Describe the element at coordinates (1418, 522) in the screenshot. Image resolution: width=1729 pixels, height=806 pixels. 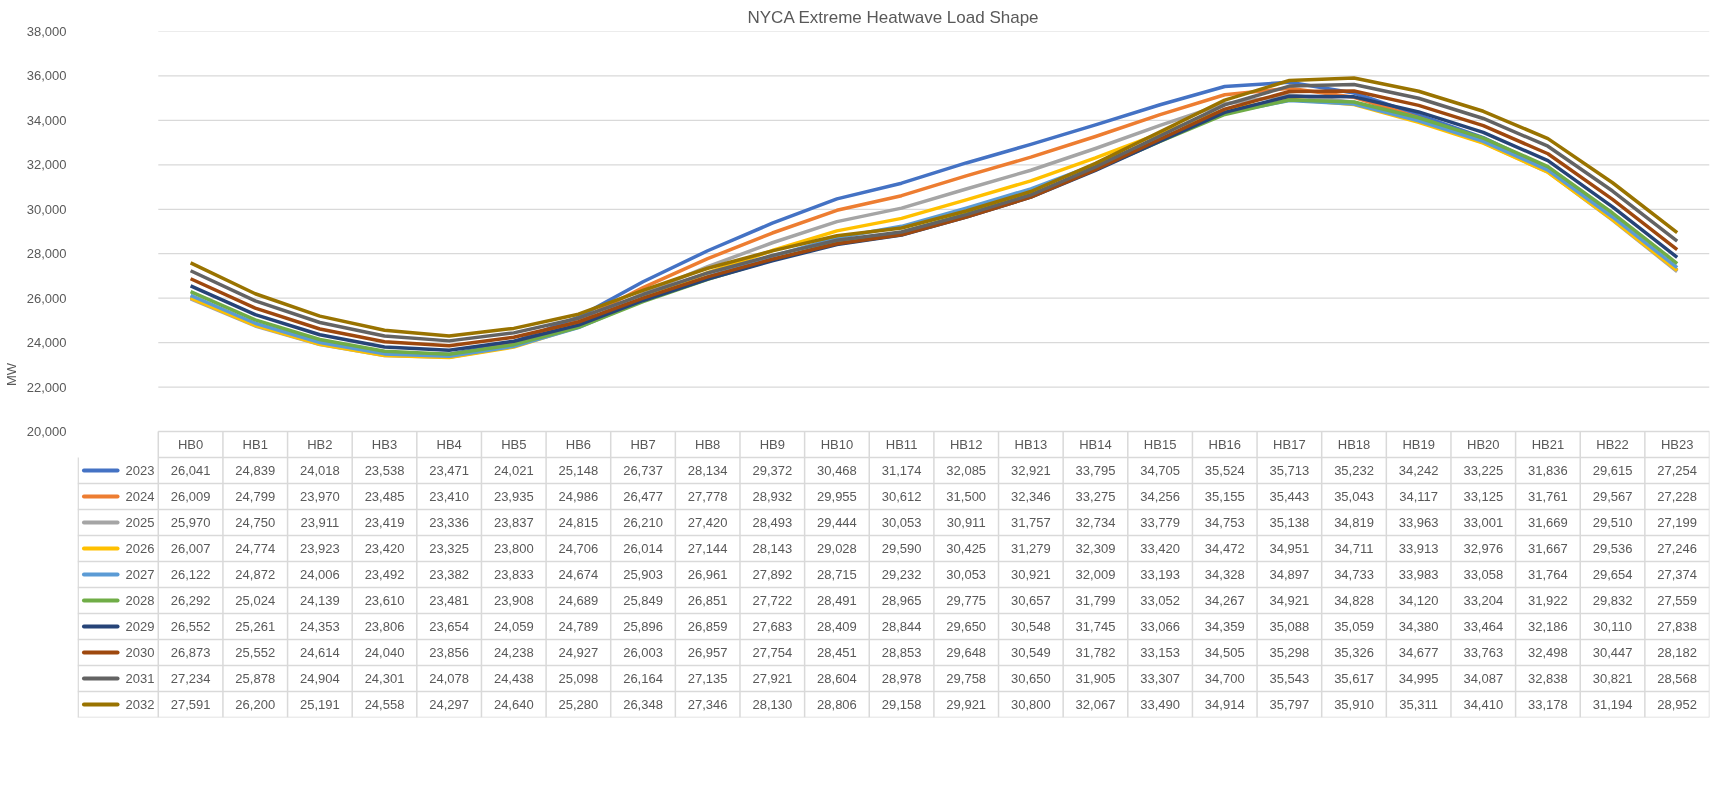
I see `data-label: 33,963` at that location.